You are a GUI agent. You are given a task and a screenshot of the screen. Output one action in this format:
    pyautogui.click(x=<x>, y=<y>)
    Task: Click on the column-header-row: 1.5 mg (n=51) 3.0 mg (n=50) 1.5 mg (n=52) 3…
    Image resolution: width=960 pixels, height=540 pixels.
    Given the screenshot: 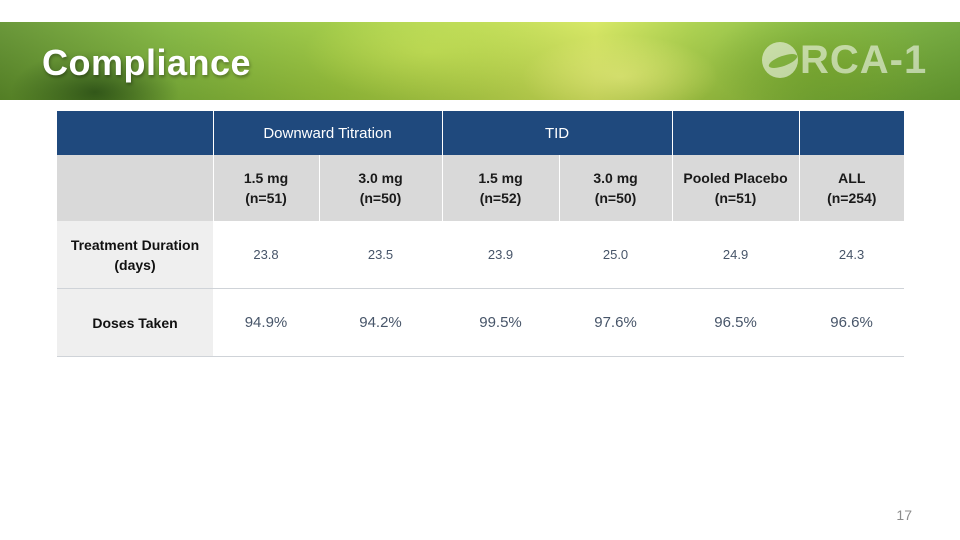 What is the action you would take?
    pyautogui.click(x=481, y=188)
    